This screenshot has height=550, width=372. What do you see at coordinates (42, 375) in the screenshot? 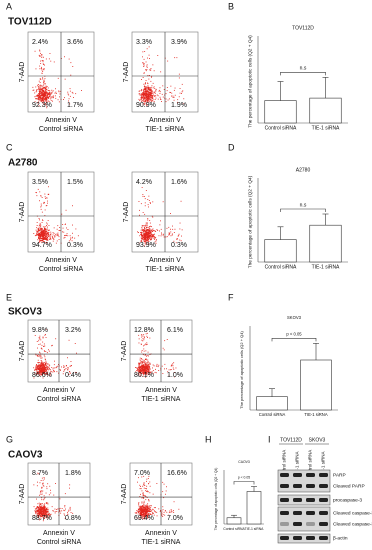
I see `quadrant-percent: 86.6%` at bounding box center [42, 375].